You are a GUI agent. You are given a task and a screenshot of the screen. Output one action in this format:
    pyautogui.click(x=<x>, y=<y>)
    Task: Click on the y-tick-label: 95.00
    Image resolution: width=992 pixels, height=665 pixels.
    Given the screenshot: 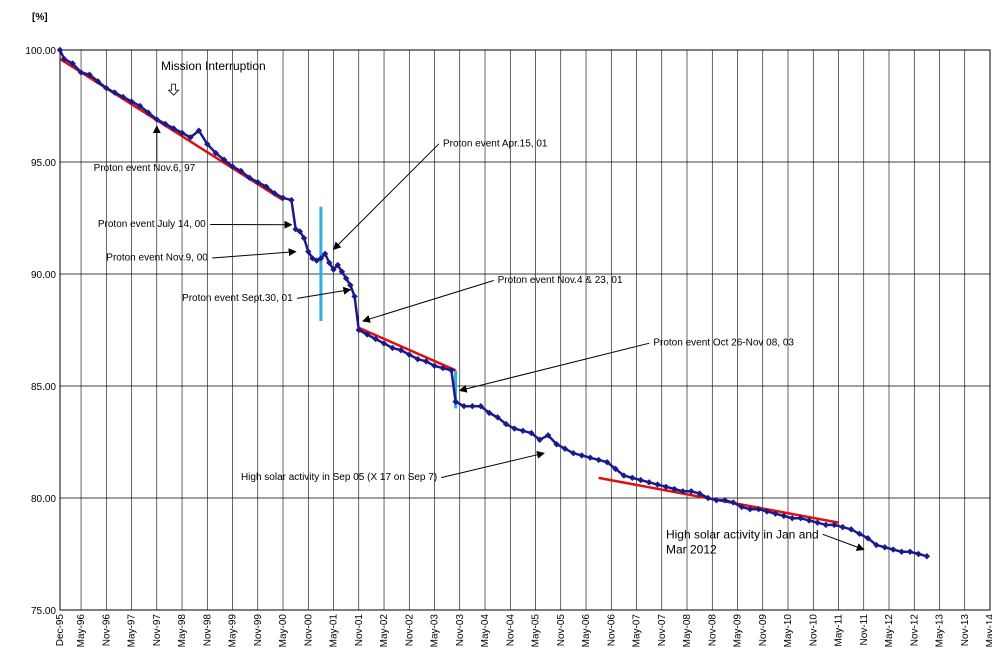 What is the action you would take?
    pyautogui.click(x=43, y=163)
    